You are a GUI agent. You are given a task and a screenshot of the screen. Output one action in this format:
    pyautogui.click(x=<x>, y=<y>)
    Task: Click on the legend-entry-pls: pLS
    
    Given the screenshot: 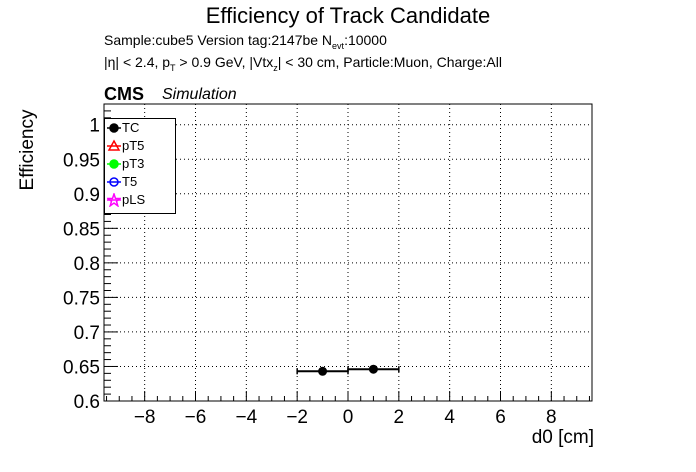 What is the action you would take?
    pyautogui.click(x=140, y=200)
    